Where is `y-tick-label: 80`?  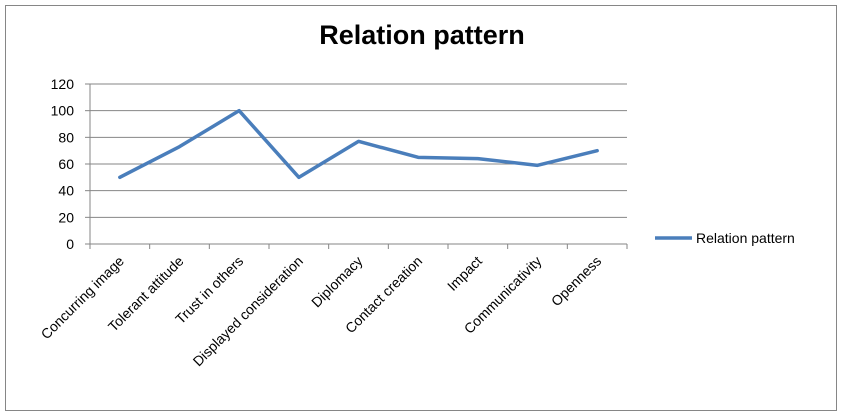
y-tick-label: 80 is located at coordinates (66, 137).